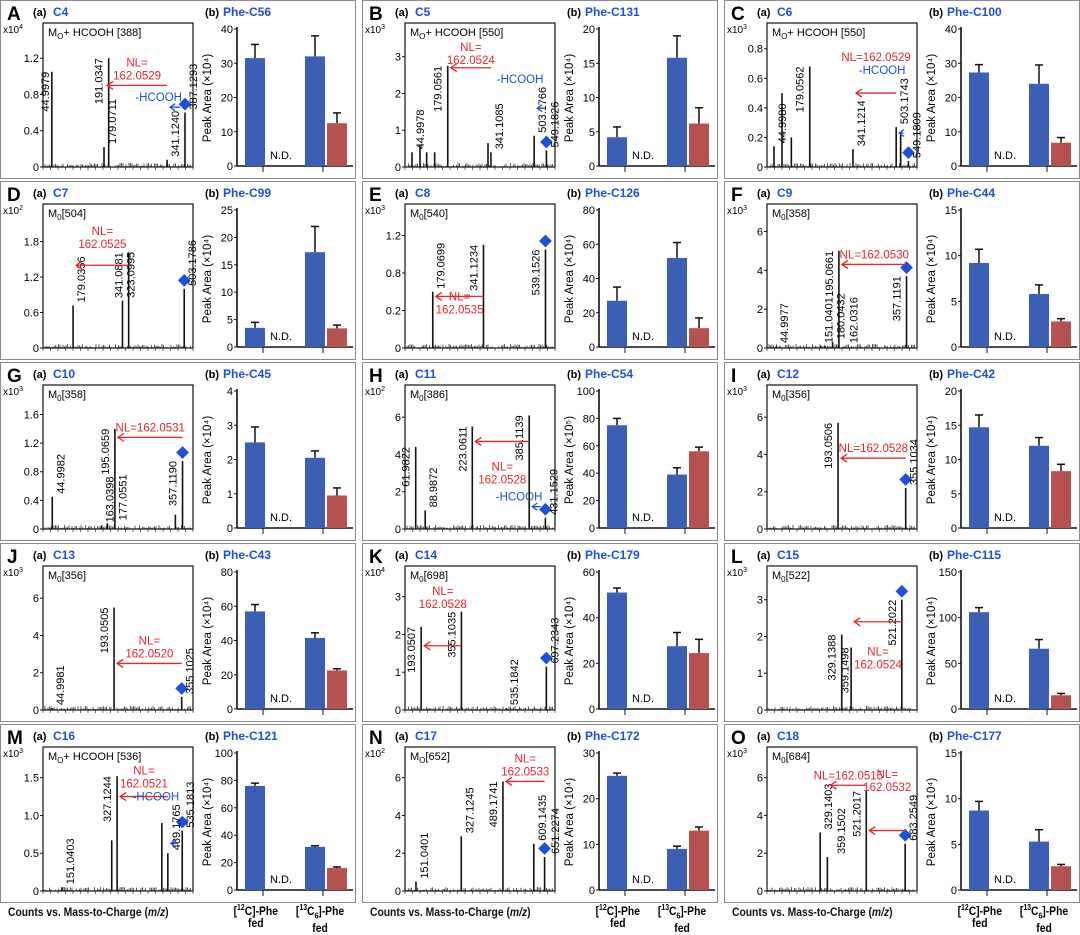 The image size is (1080, 935). Describe the element at coordinates (375, 573) in the screenshot. I see `intensity-exponent: x104` at that location.